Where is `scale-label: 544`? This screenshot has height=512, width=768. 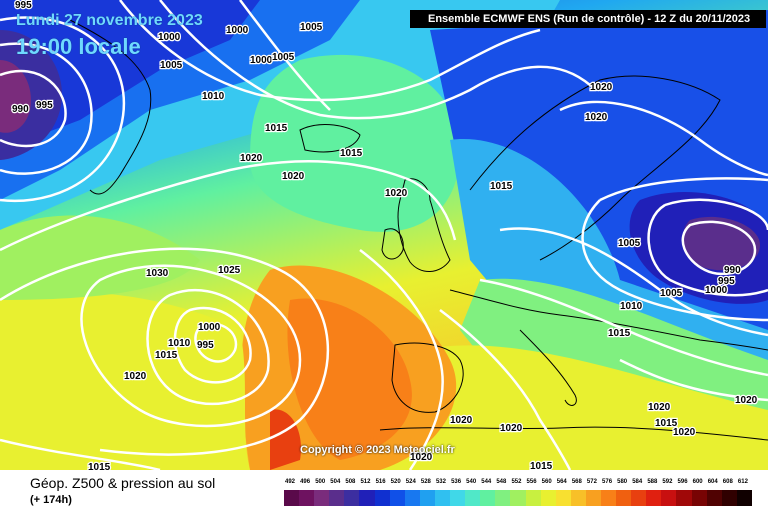 scale-label: 544 is located at coordinates (486, 482).